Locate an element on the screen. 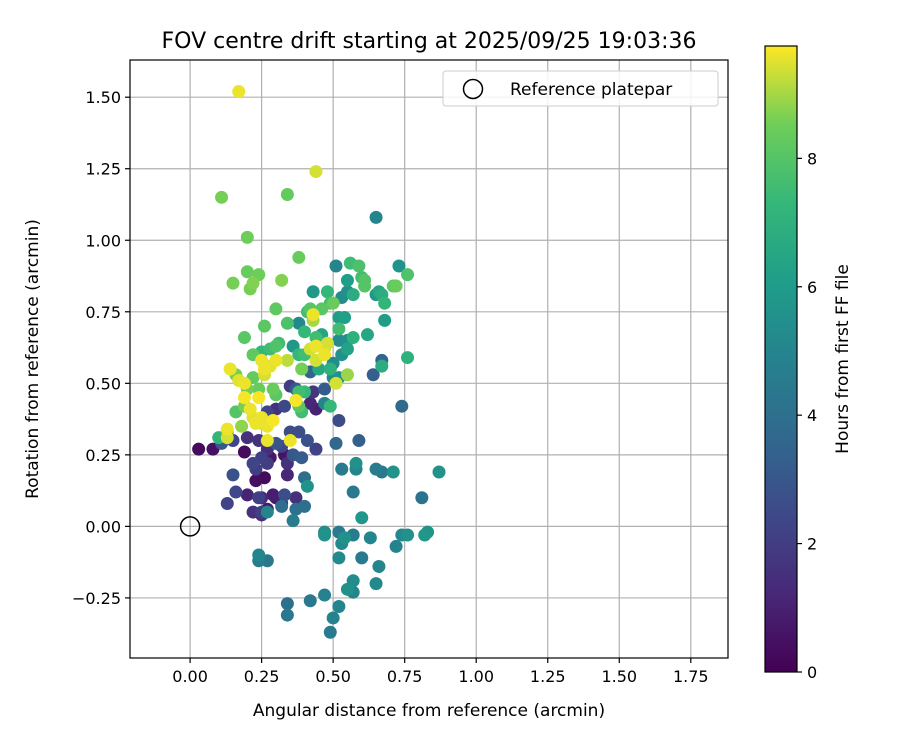 This screenshot has width=900, height=750. y-tick-label: 0.75 is located at coordinates (103, 312).